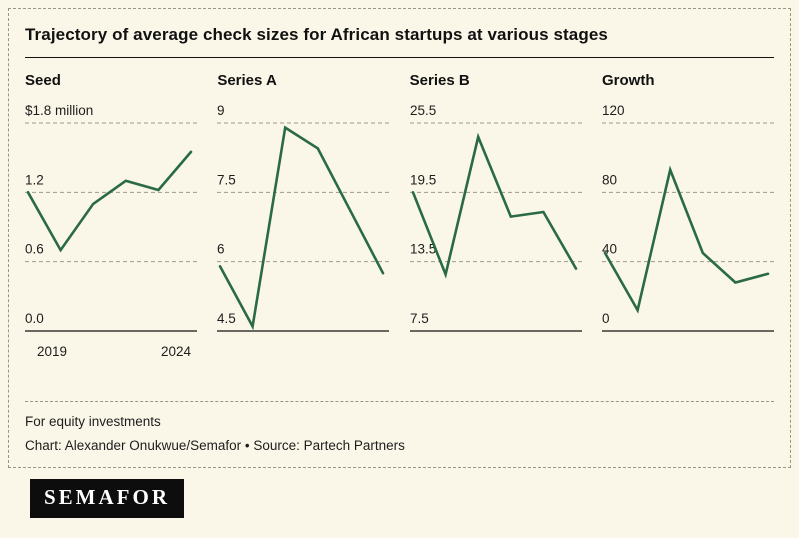 This screenshot has height=538, width=799. Describe the element at coordinates (439, 80) in the screenshot. I see `panel-title-series-b: Series B` at that location.